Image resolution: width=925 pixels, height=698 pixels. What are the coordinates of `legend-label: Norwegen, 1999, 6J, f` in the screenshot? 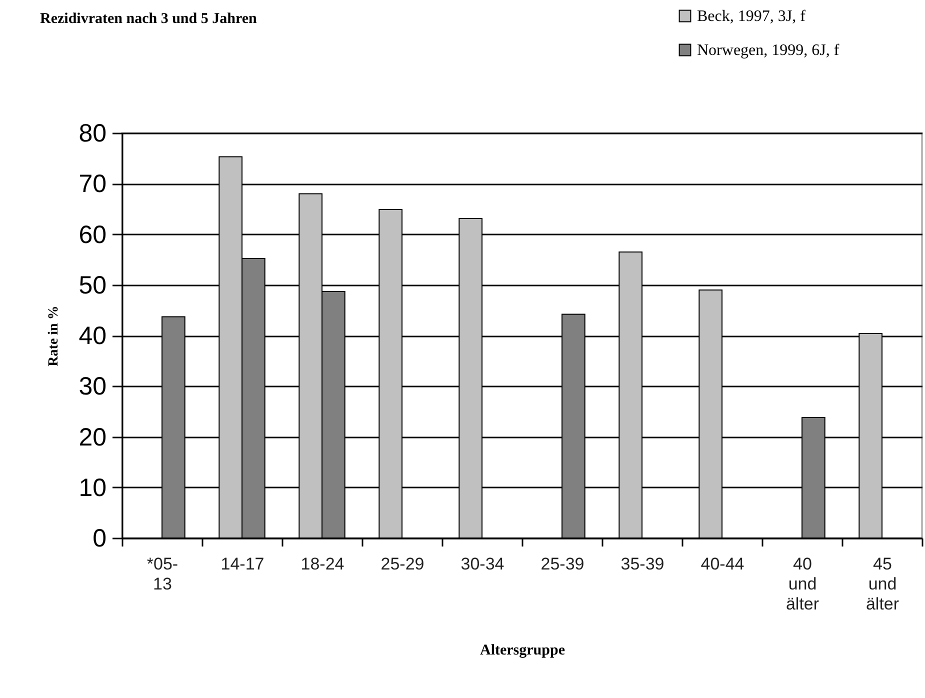 It's located at (768, 50).